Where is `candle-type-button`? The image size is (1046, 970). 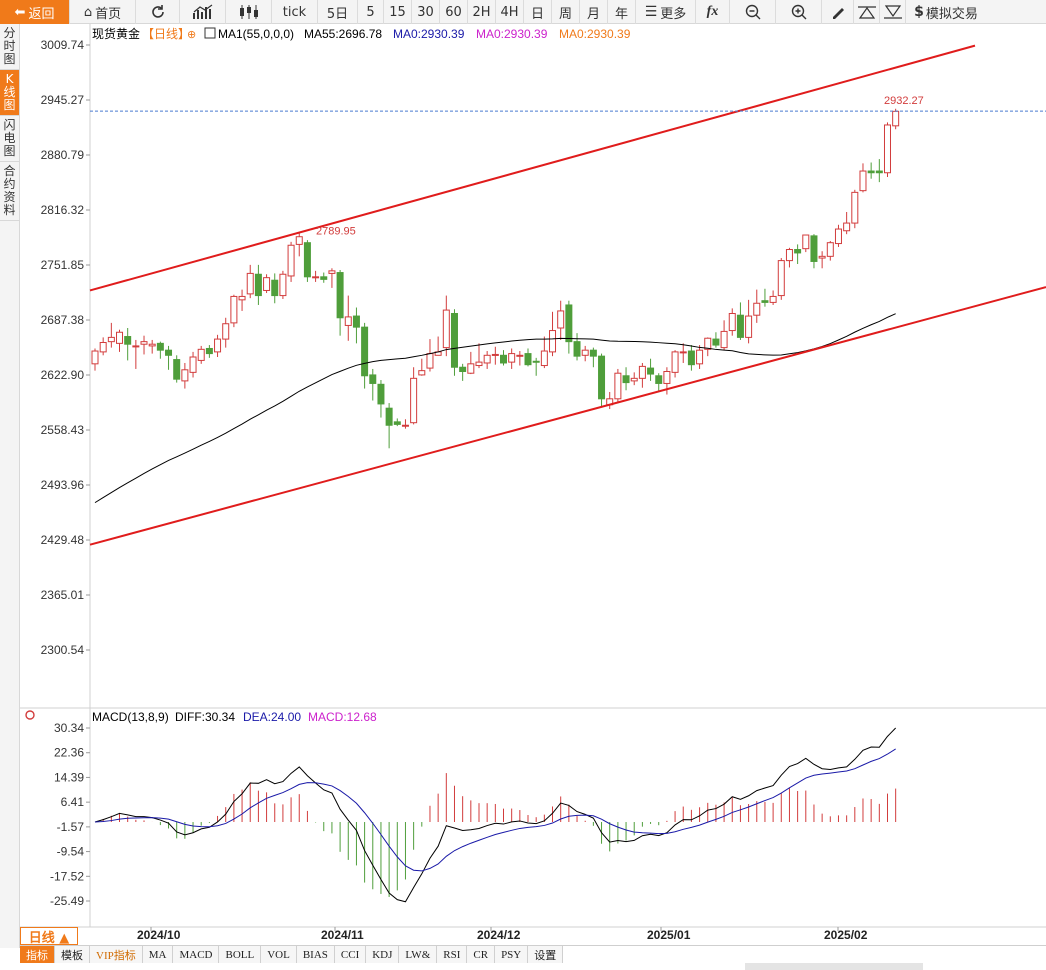 candle-type-button is located at coordinates (249, 12).